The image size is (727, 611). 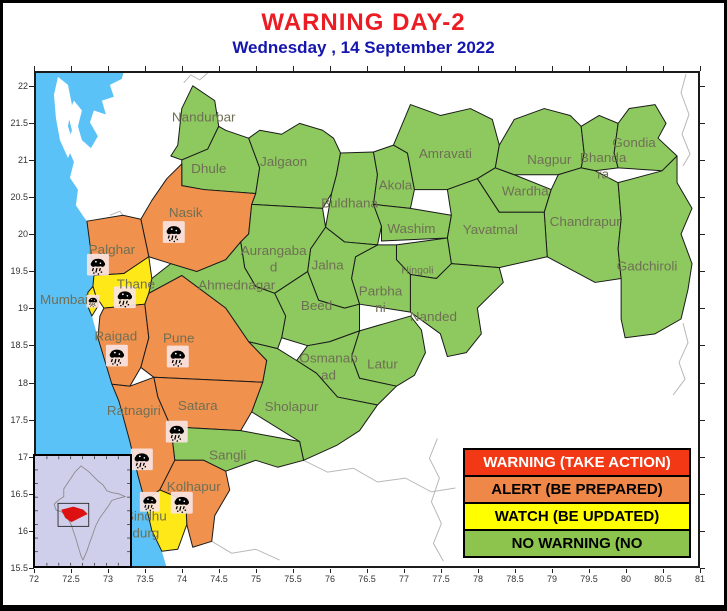 What do you see at coordinates (293, 68) in the screenshot?
I see `x-tick-top-75.5` at bounding box center [293, 68].